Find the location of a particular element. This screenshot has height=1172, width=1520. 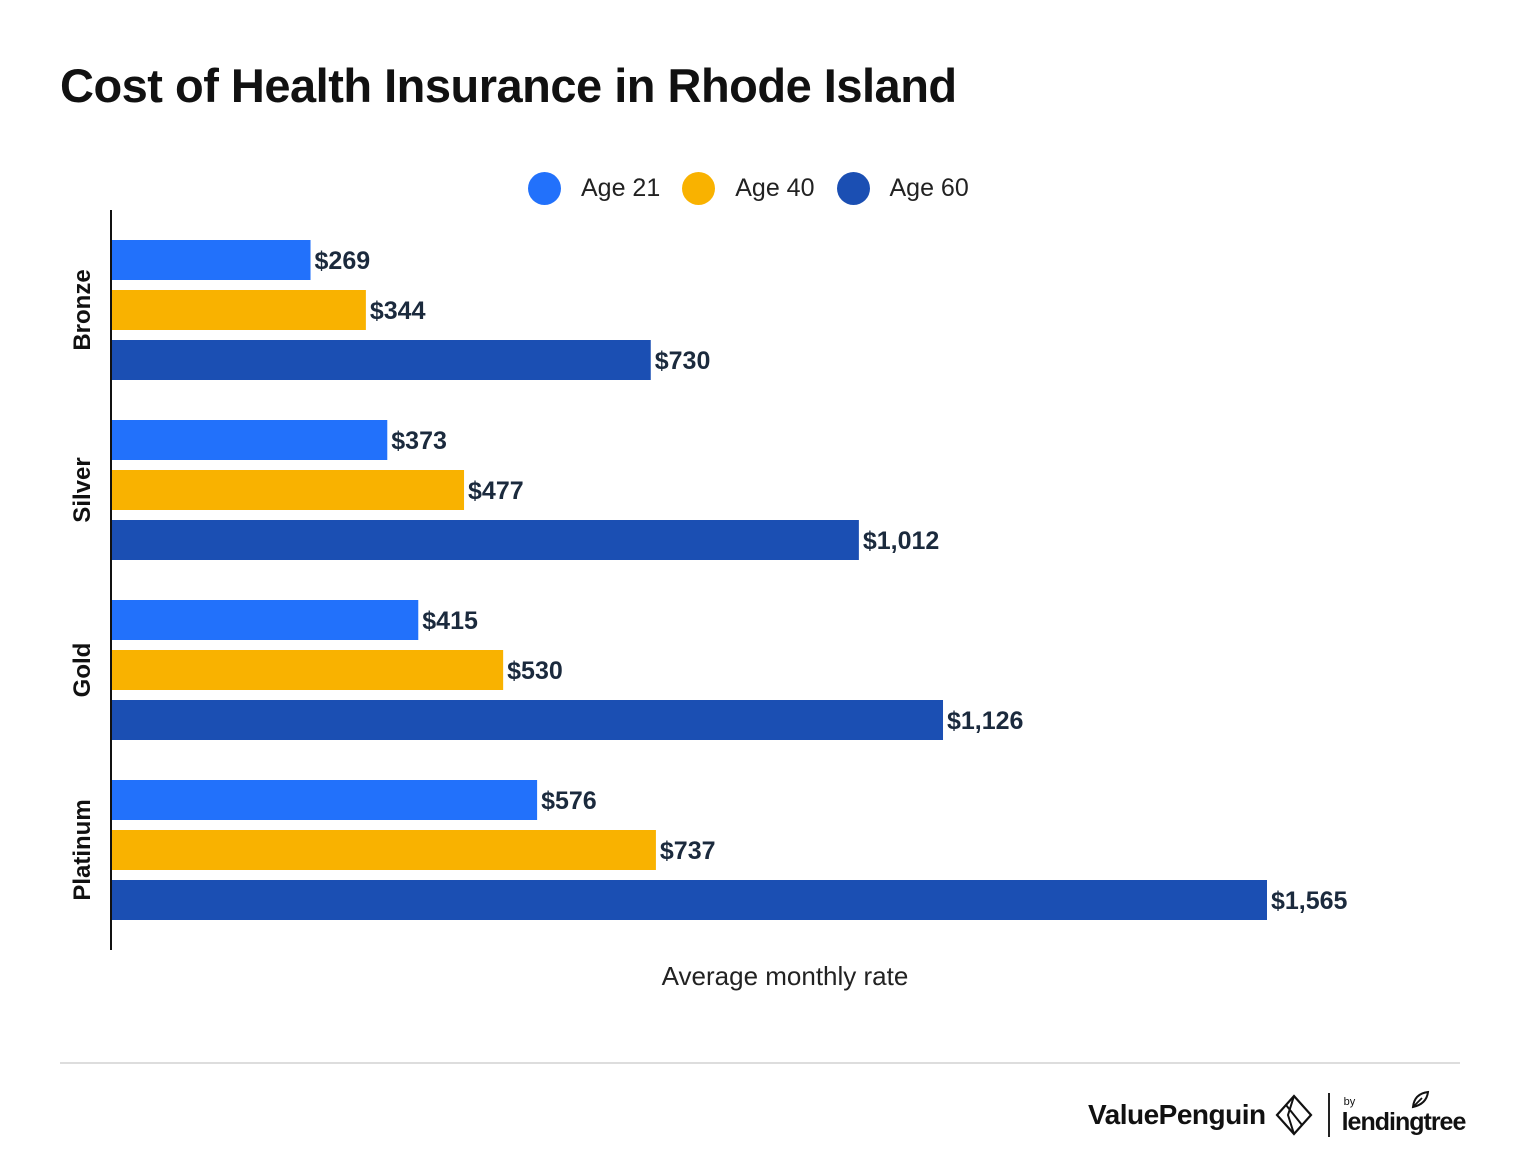

lendingtree-logo: by lendingtree is located at coordinates (1404, 1115).